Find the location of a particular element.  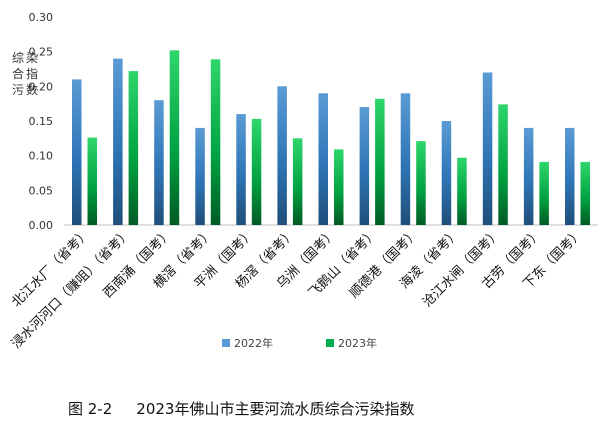

legend-label: 2022年 is located at coordinates (253, 343).